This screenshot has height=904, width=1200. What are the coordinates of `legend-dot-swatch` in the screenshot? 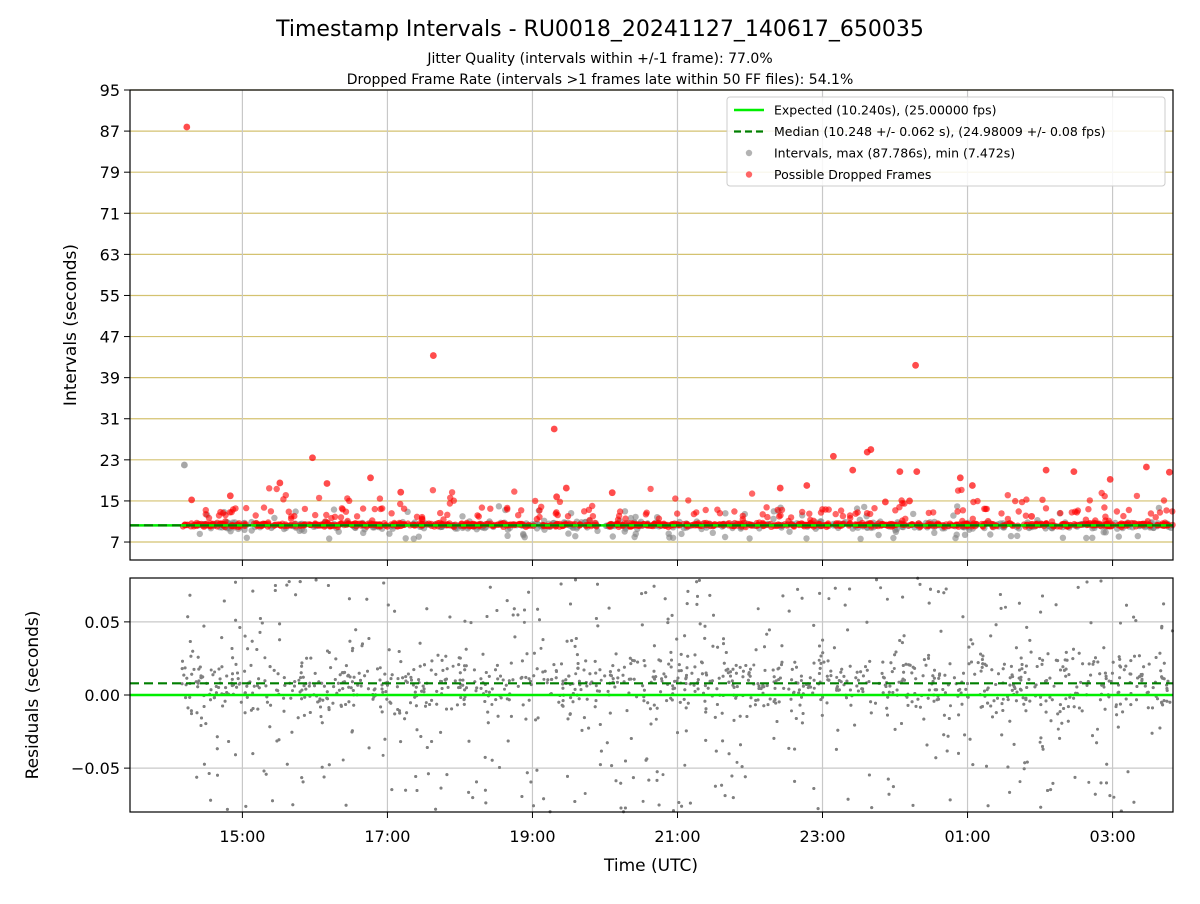 It's located at (749, 153).